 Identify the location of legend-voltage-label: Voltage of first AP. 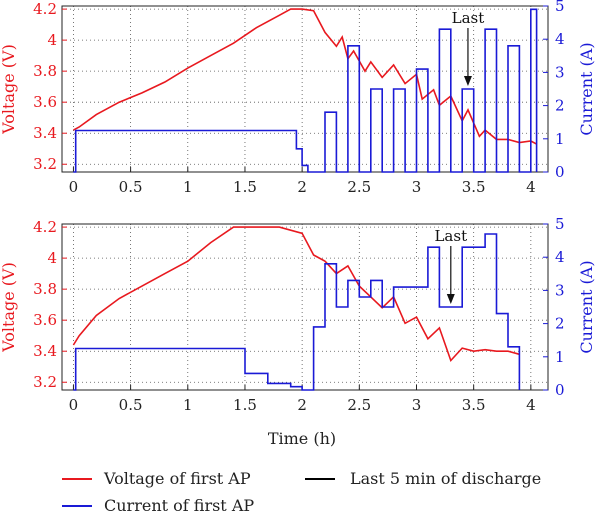
(177, 478).